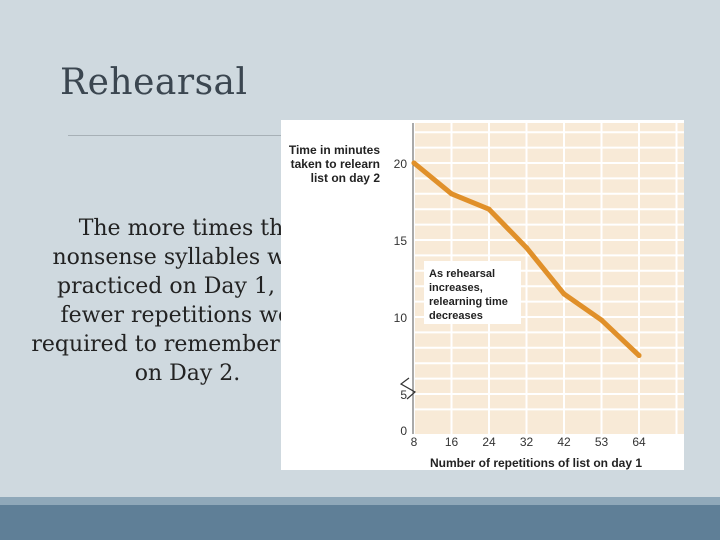 The image size is (720, 540). I want to click on annotation-line: As rehearsal, so click(462, 274).